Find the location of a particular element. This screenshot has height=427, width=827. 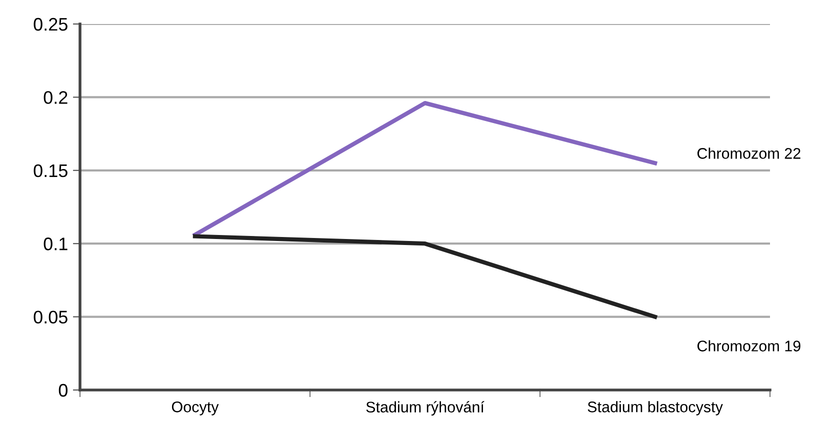

text: Chromozom 19 is located at coordinates (748, 346).